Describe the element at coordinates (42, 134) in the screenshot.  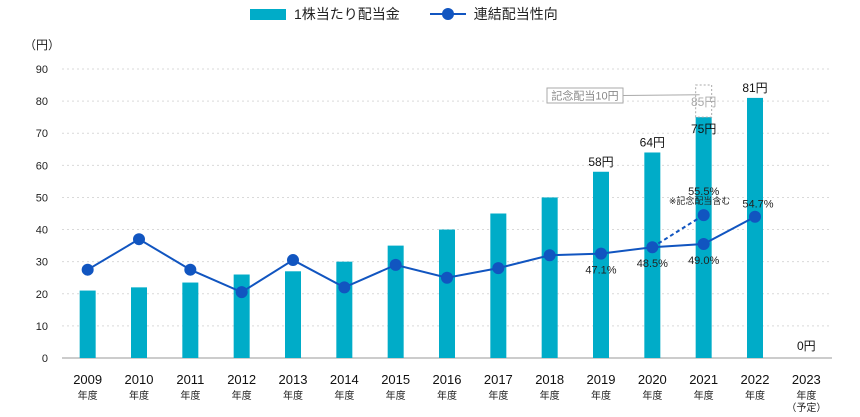
I see `y-tick-label: 70` at that location.